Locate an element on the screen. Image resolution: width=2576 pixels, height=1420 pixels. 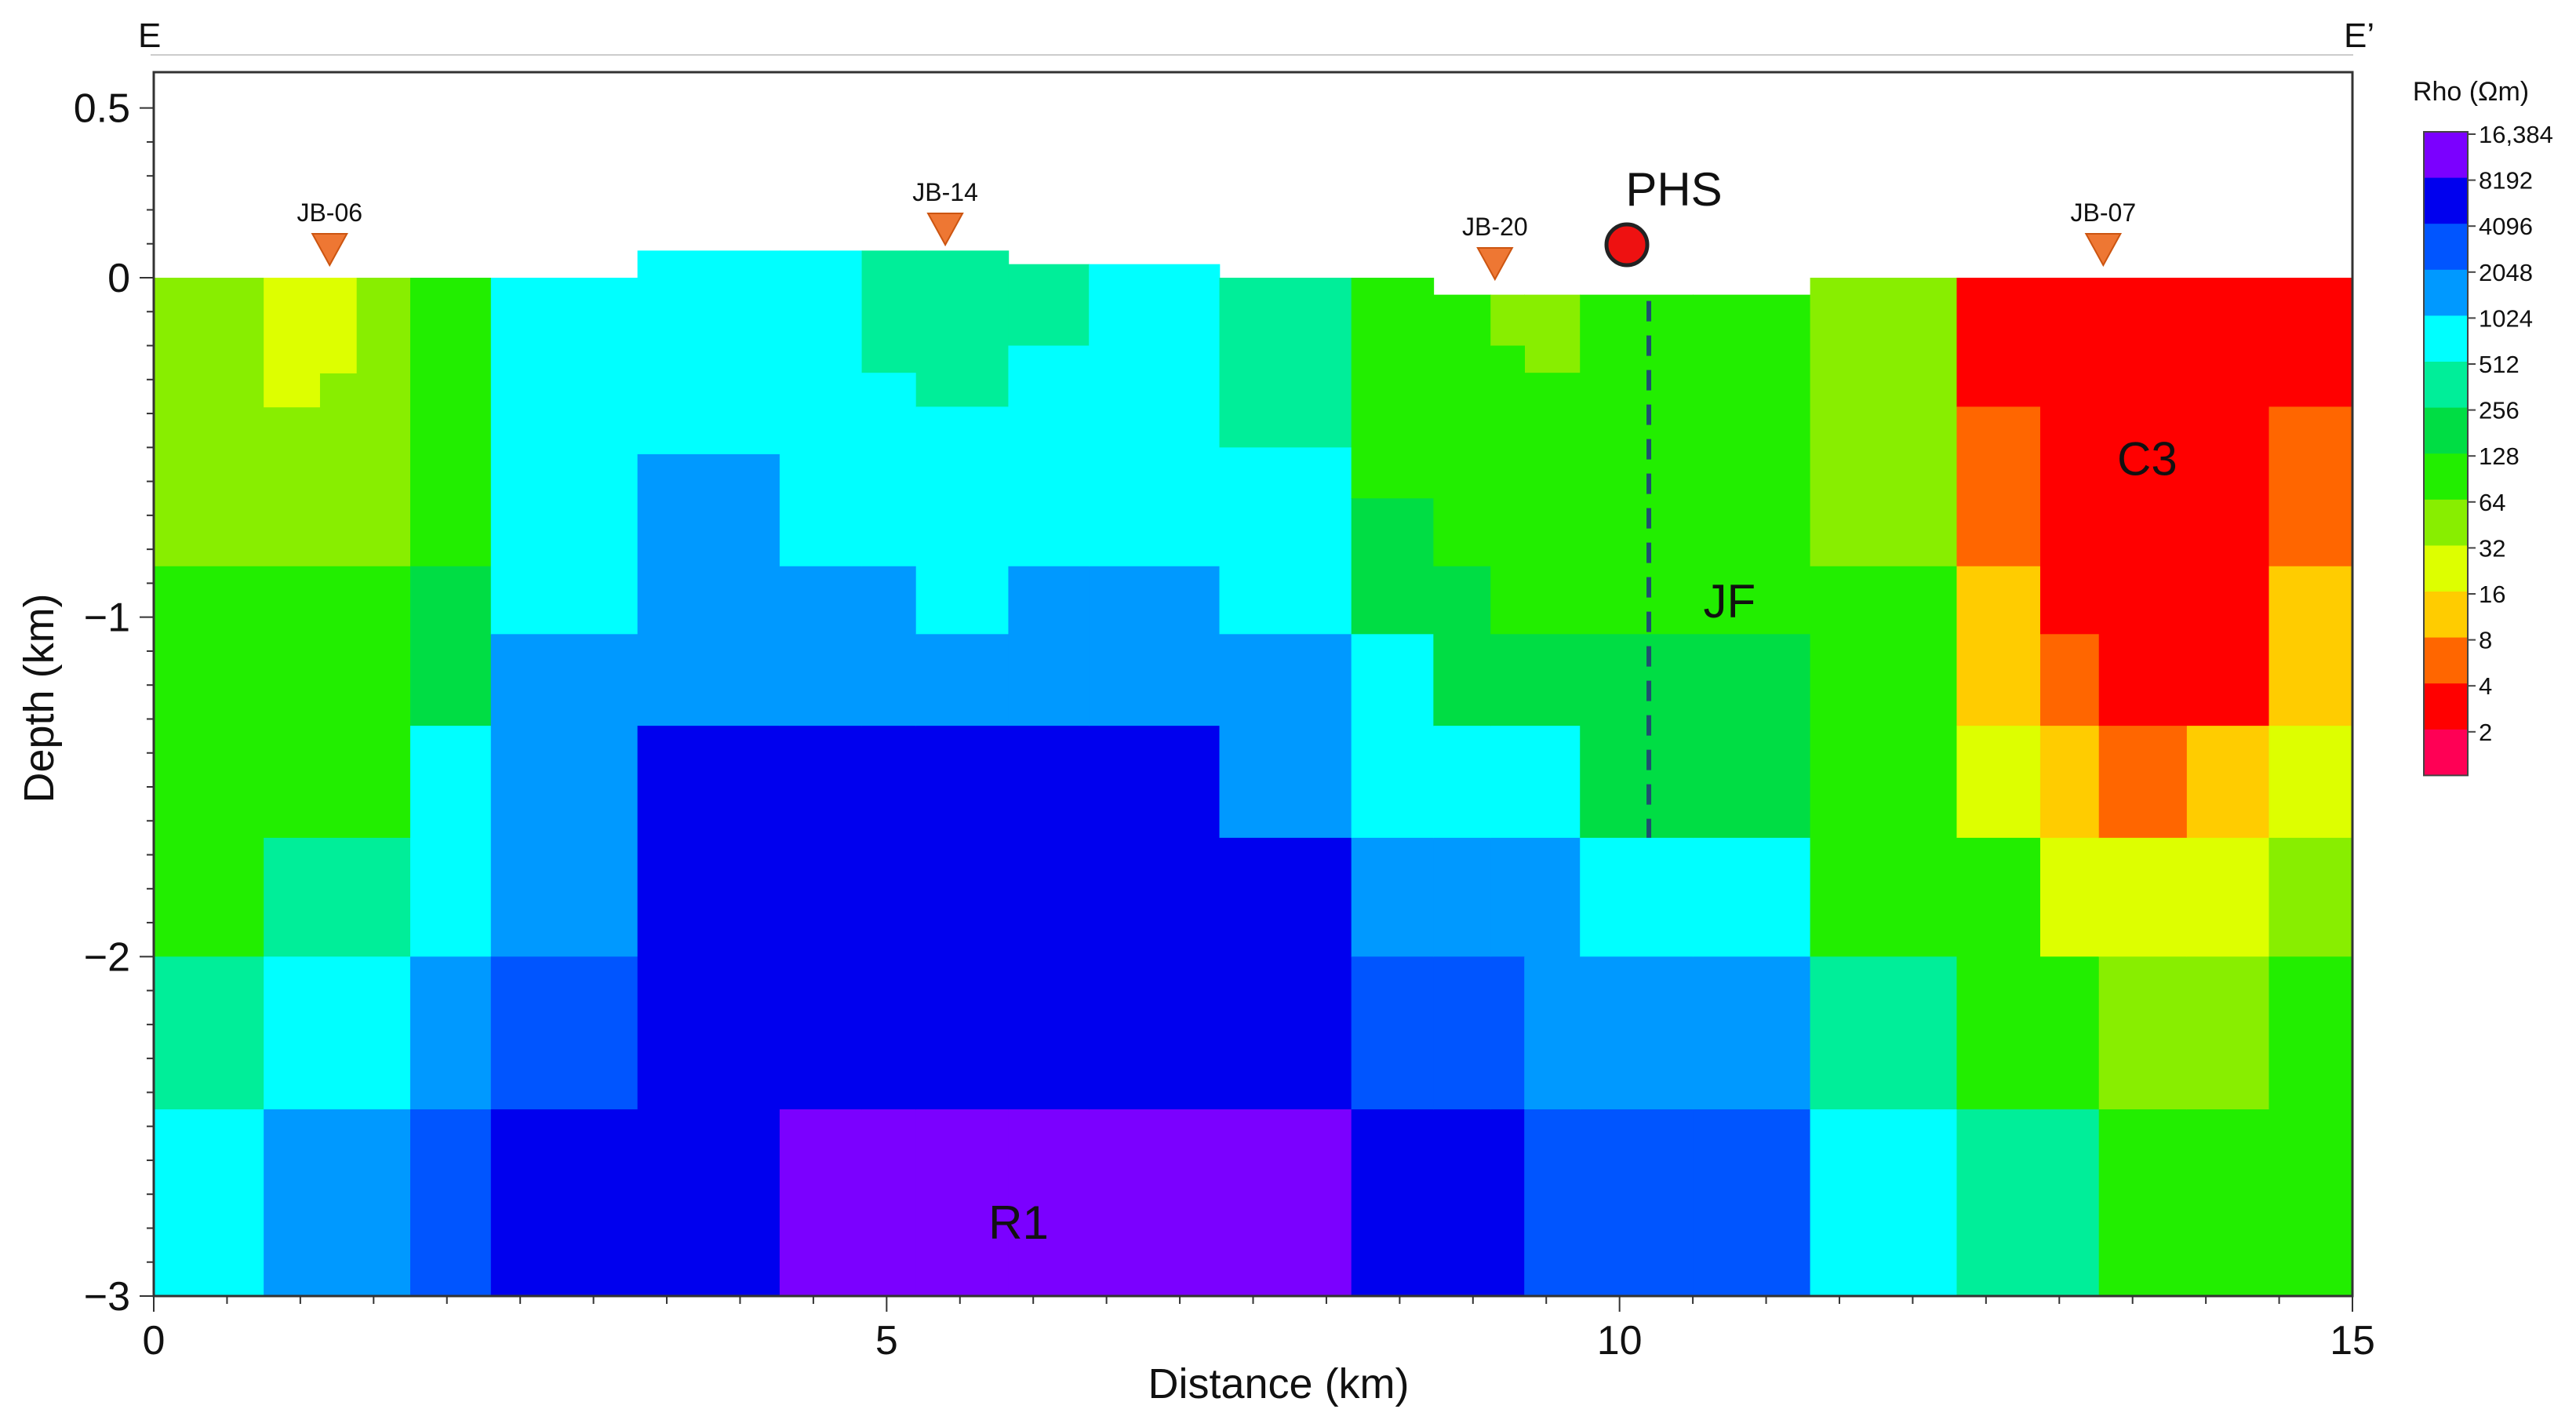
colorbar-label: 8192 is located at coordinates (2506, 181).